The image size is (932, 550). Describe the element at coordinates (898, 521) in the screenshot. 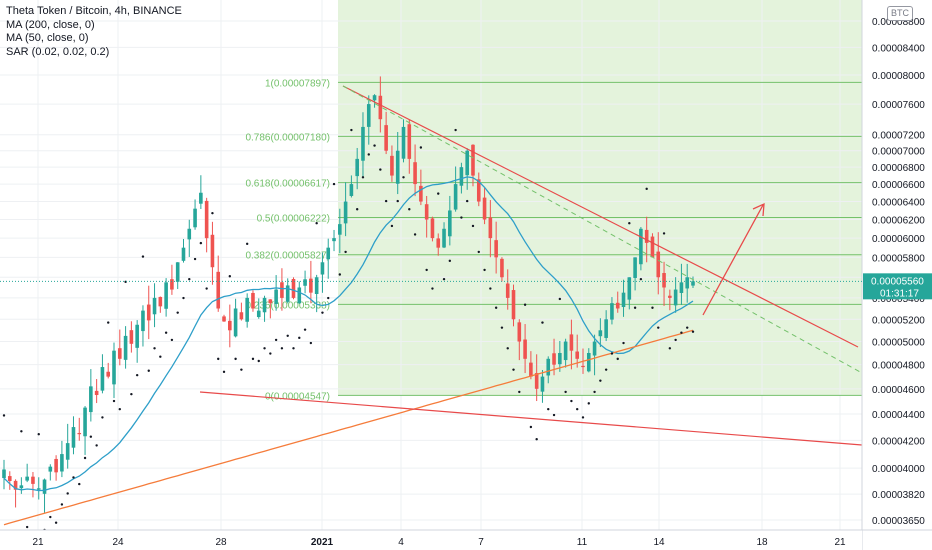

I see `price-tick-label: 0.00003650` at that location.